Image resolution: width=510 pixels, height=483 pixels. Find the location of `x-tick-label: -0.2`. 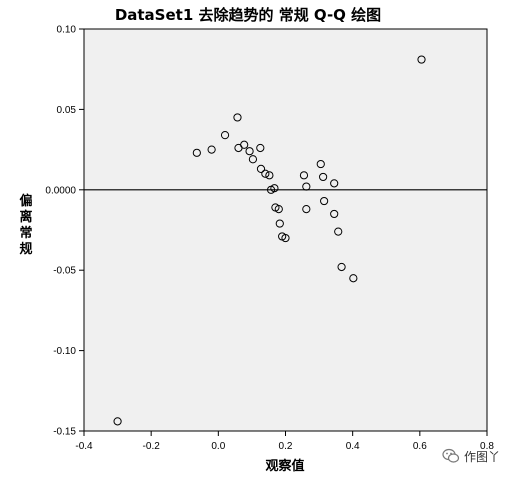

x-tick-label: -0.2 is located at coordinates (152, 446).